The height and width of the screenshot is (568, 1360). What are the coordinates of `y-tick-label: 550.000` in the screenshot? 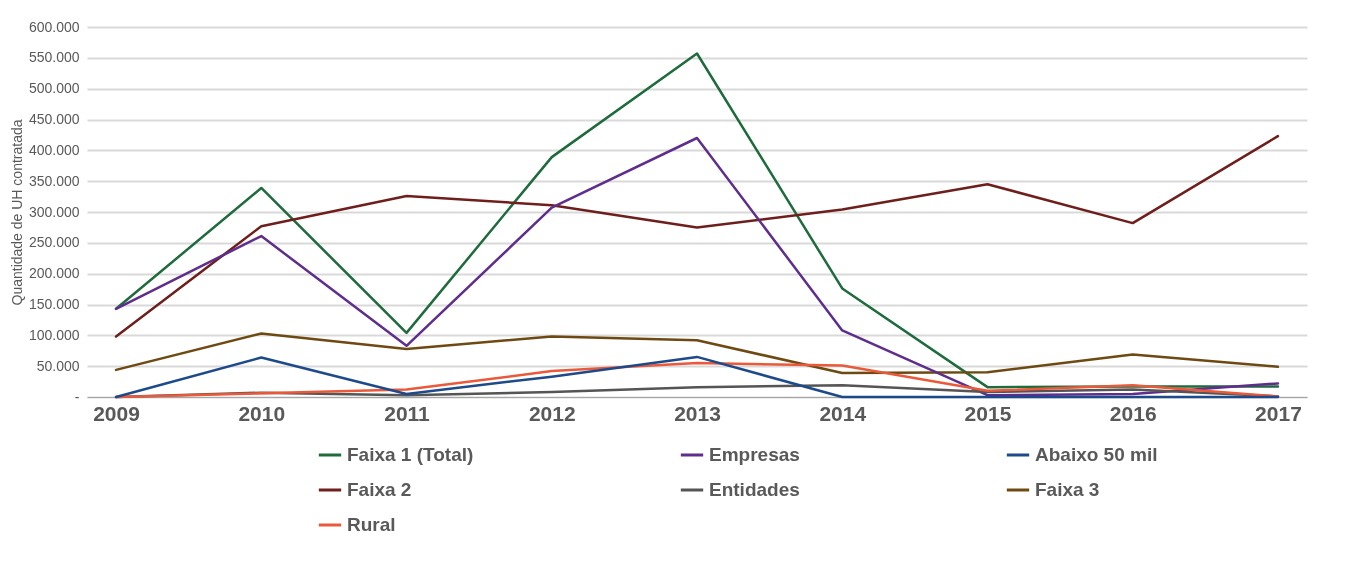 It's located at (54, 57).